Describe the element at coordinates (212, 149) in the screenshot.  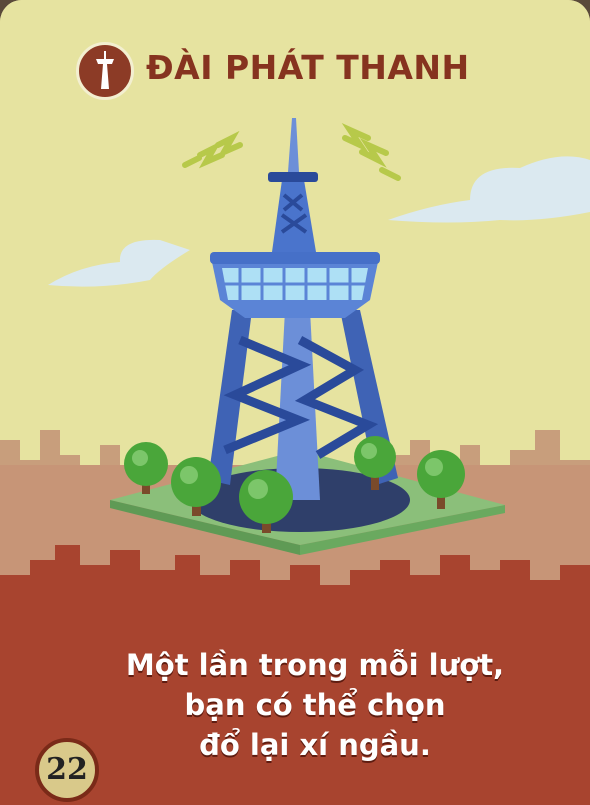
I see `signal-left` at that location.